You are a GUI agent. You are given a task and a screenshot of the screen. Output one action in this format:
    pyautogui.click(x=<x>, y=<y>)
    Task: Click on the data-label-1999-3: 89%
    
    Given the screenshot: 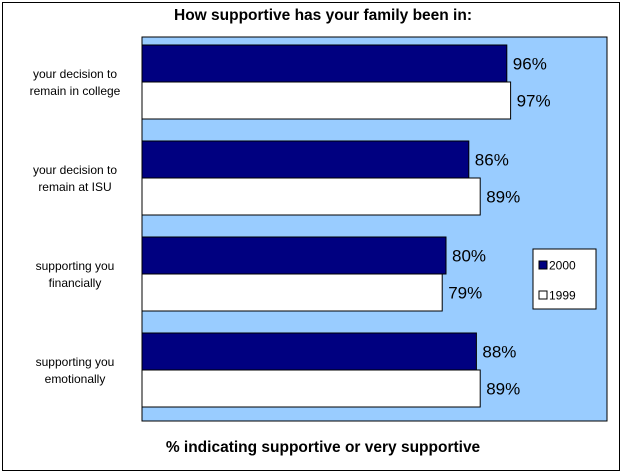 What is the action you would take?
    pyautogui.click(x=503, y=389)
    